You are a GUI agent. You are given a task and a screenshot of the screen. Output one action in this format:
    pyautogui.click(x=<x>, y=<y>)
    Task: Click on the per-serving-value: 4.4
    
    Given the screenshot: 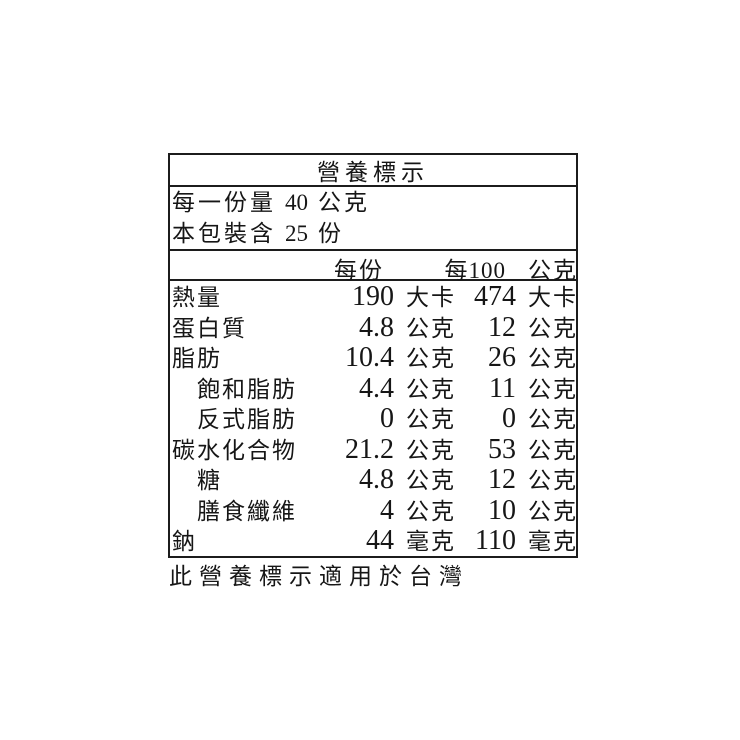 What is the action you would take?
    pyautogui.click(x=376, y=388)
    